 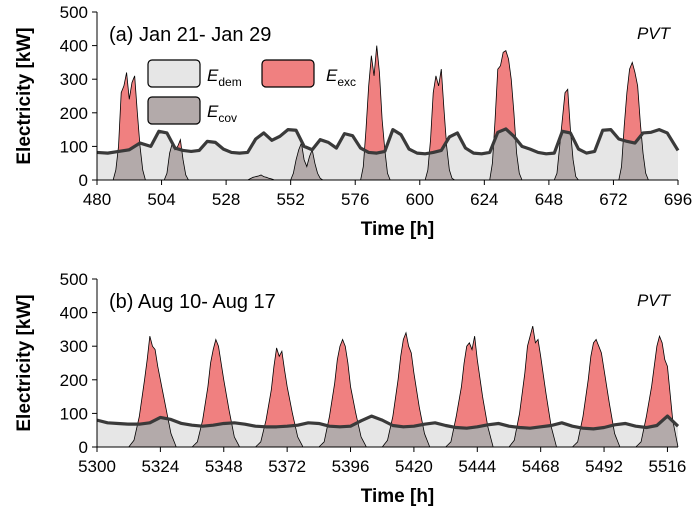 What do you see at coordinates (290, 199) in the screenshot?
I see `x-tick-label: 552` at bounding box center [290, 199].